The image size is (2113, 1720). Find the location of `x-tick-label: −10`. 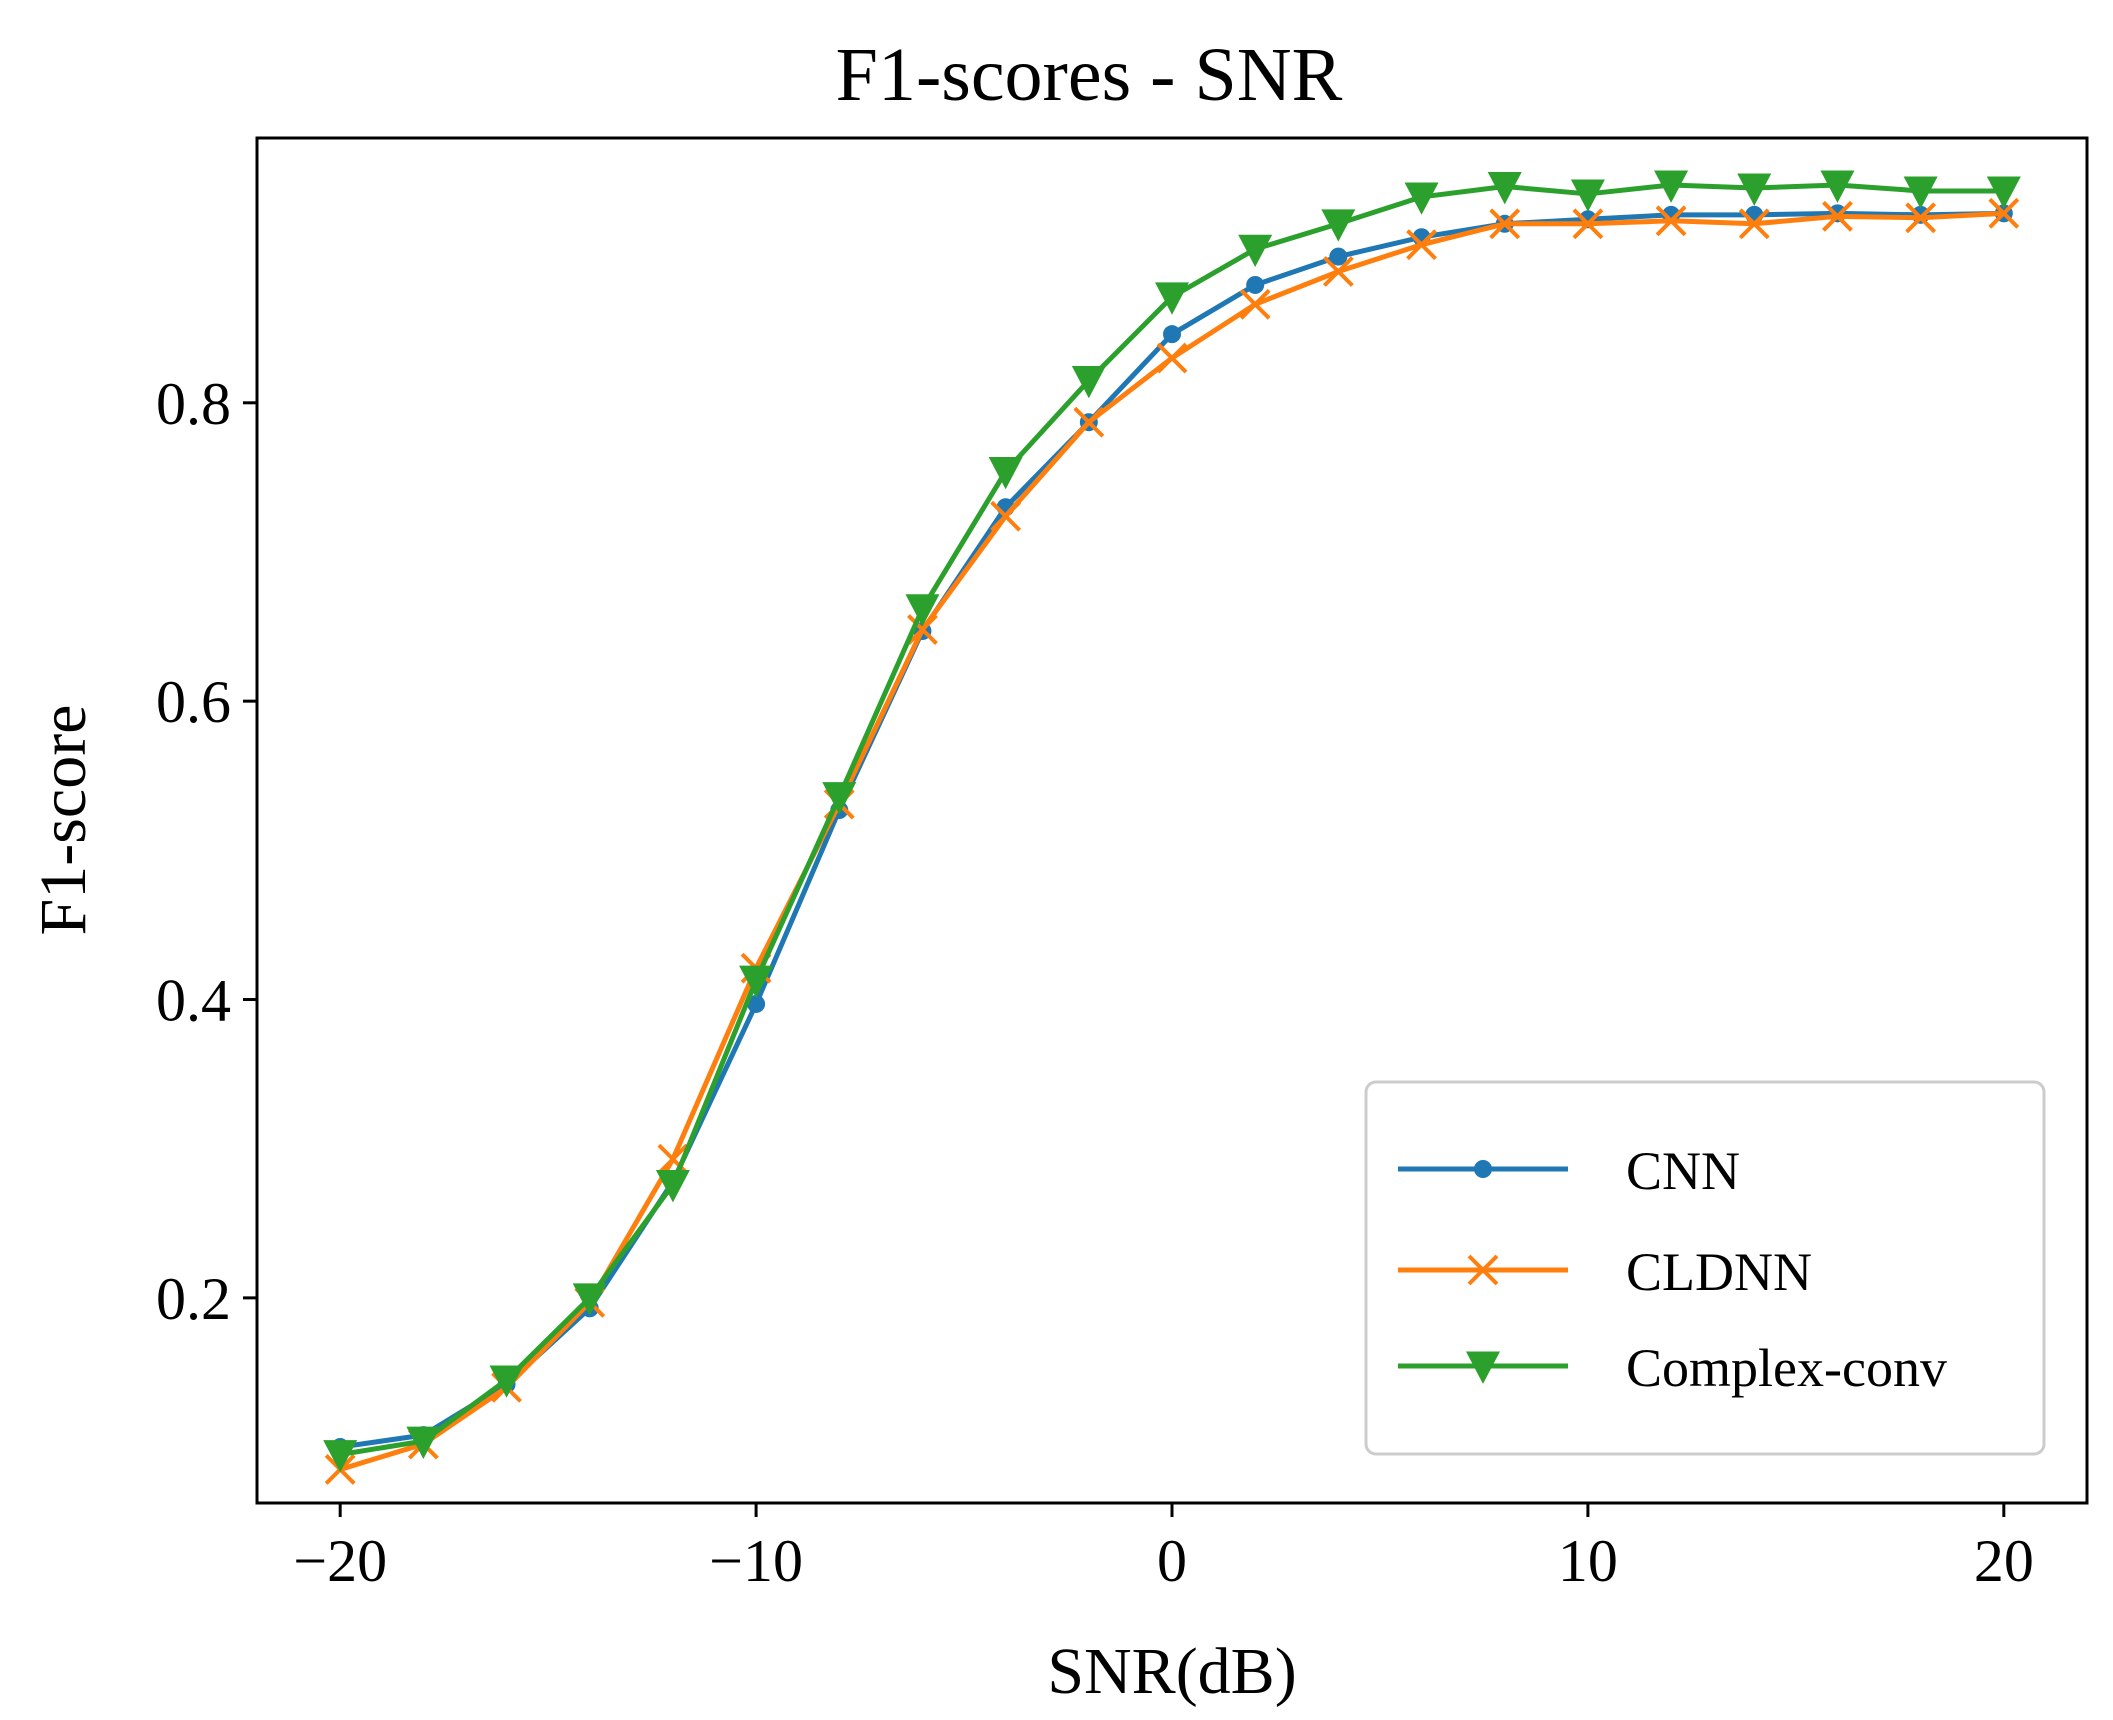

x-tick-label: −10 is located at coordinates (756, 1561).